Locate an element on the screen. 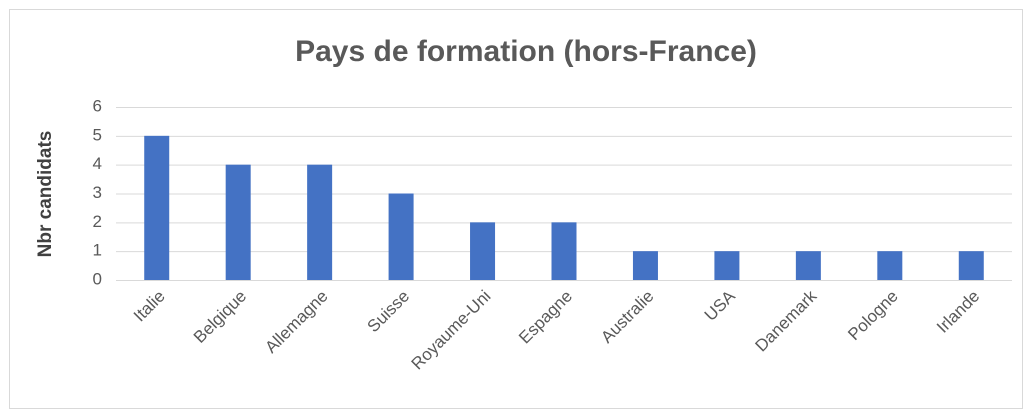  chart-title: Pays de formation (hors-France) is located at coordinates (526, 51).